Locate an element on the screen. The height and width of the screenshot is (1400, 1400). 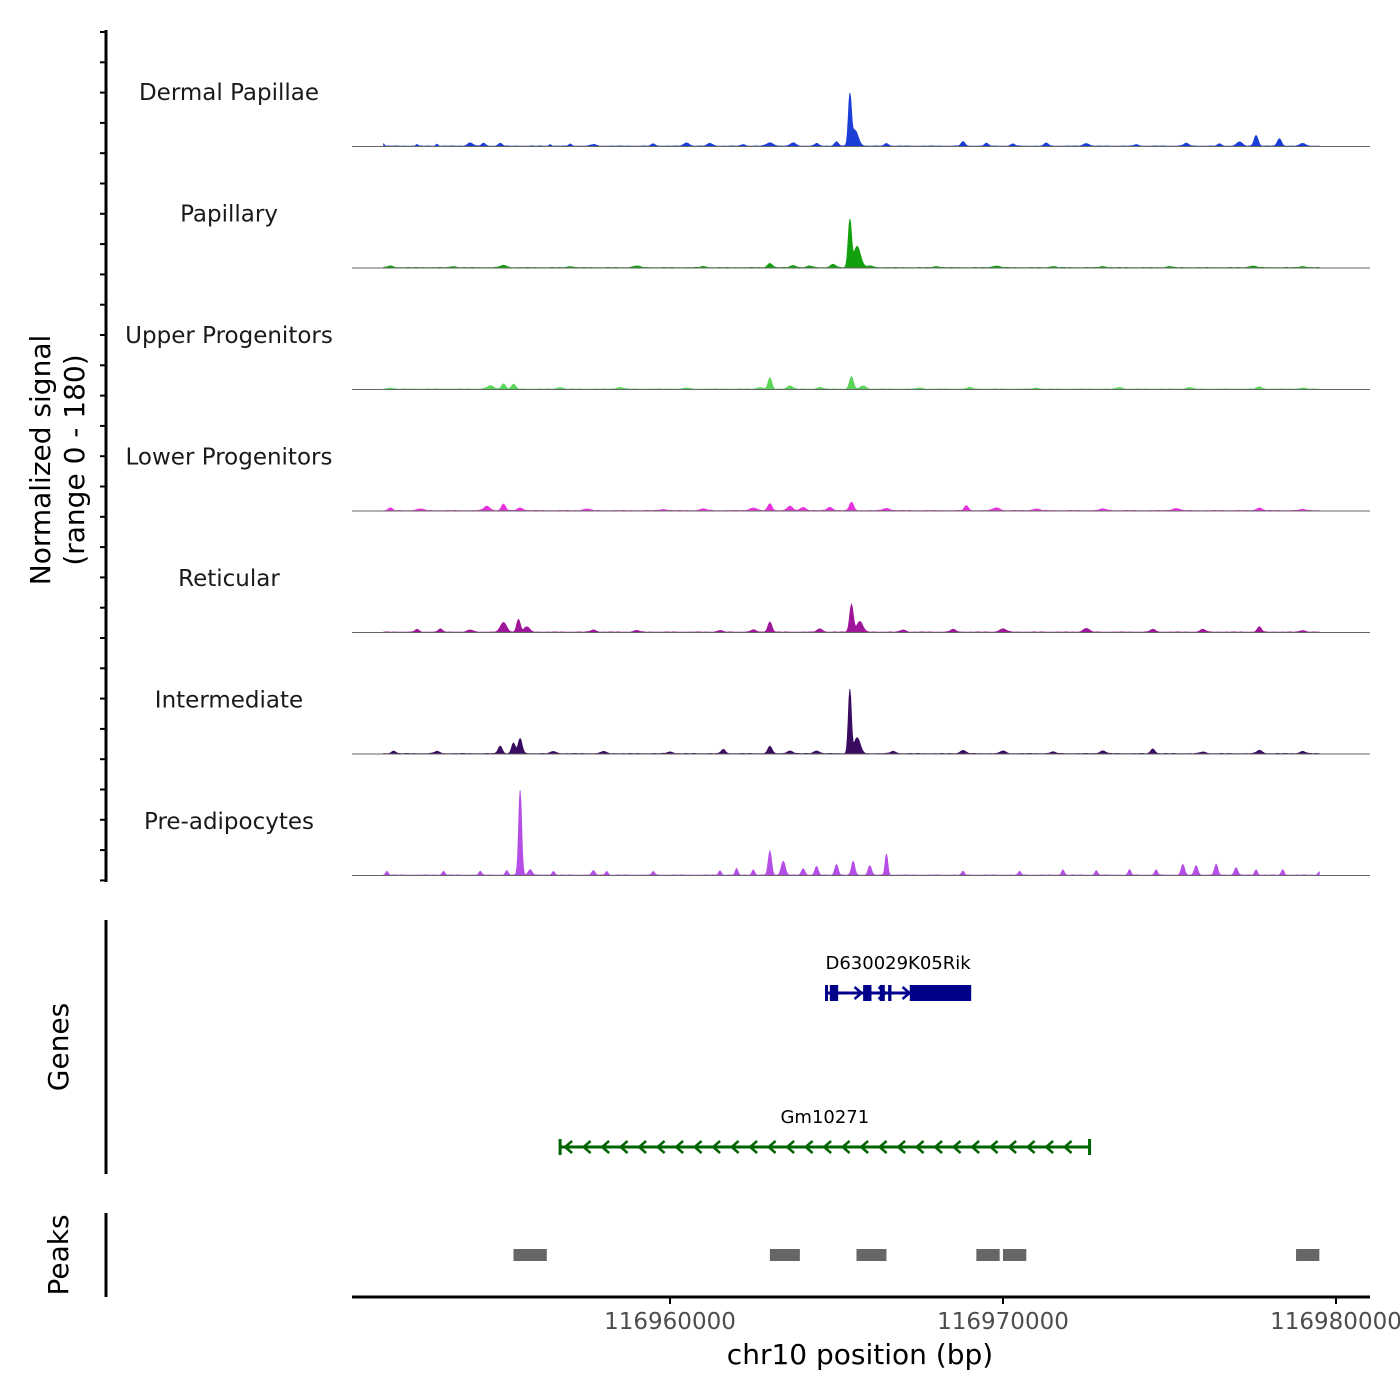
track-reticular: Reticular is located at coordinates (774, 599).